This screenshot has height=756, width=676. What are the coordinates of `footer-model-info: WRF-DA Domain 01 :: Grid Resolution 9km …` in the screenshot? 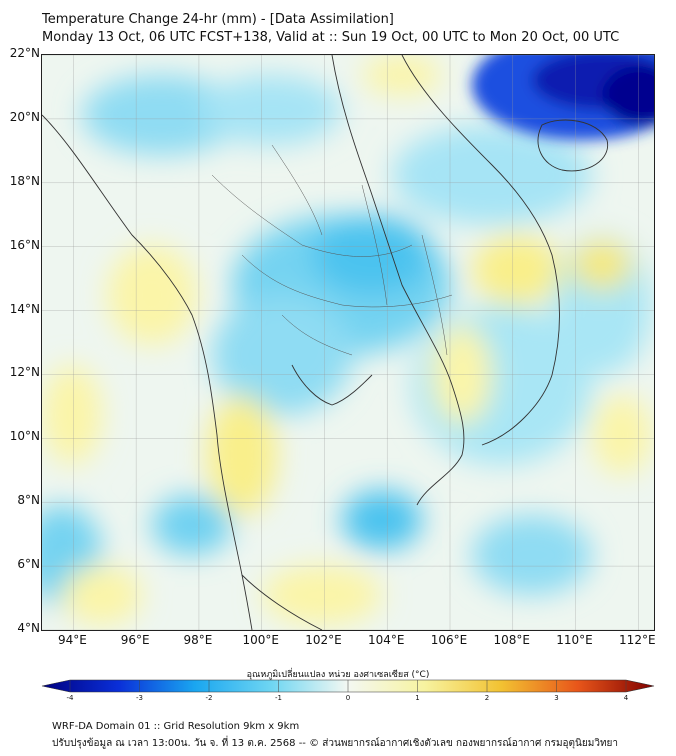 It's located at (176, 726).